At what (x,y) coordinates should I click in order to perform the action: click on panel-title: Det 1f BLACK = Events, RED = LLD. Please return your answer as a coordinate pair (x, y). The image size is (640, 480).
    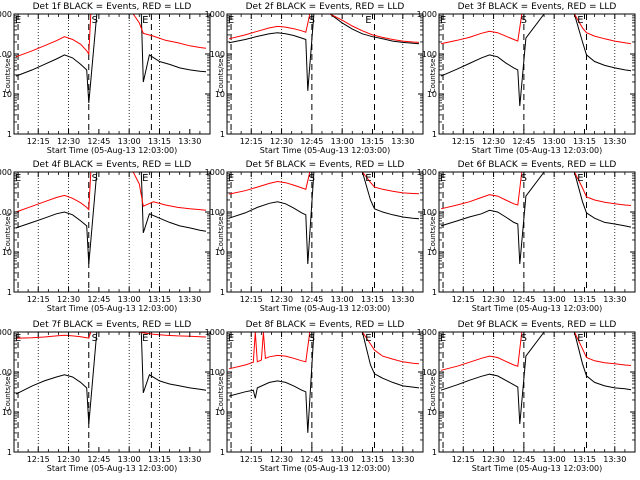
    Looking at the image, I should click on (112, 7).